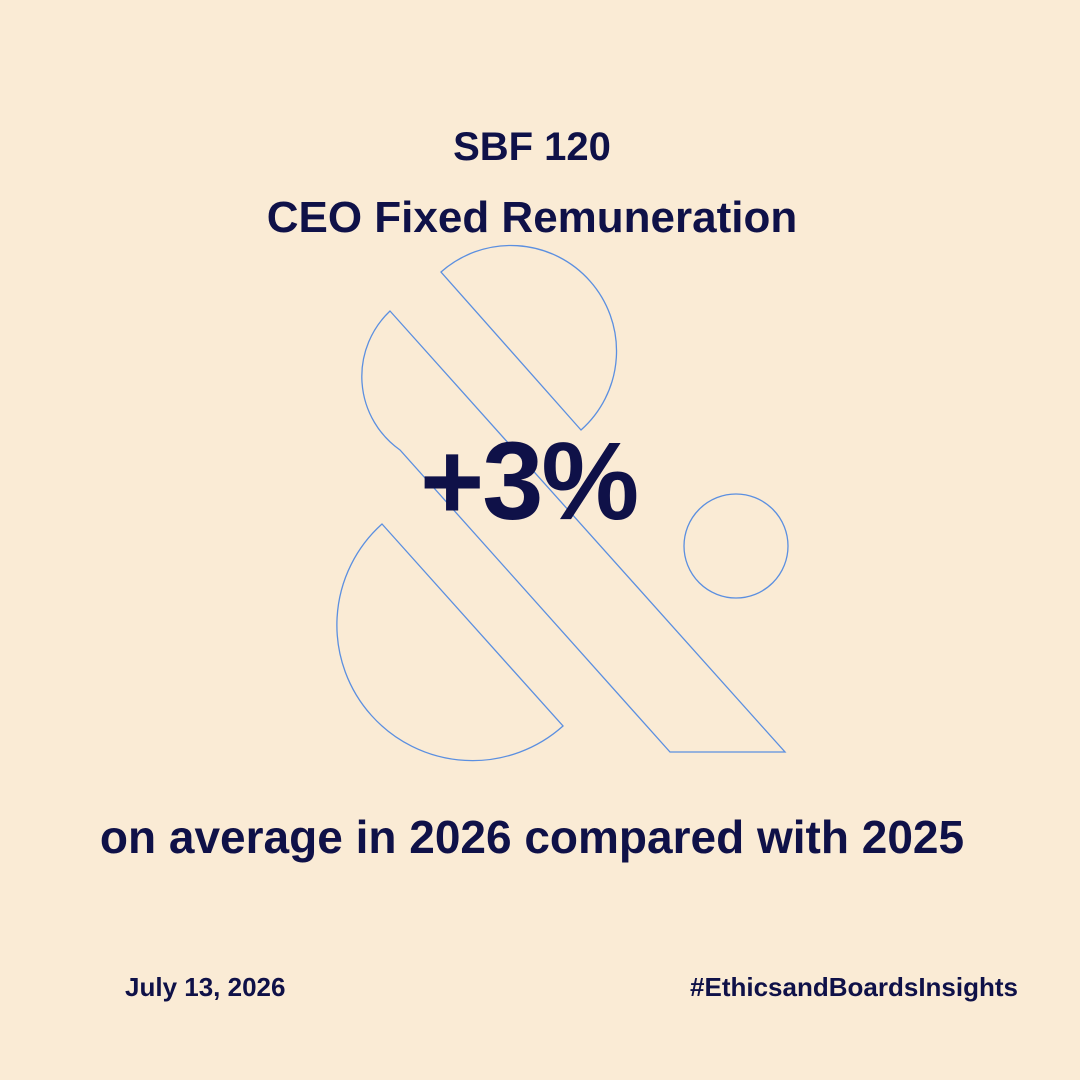  Describe the element at coordinates (854, 987) in the screenshot. I see `hashtag: #EthicsandBoardsInsights` at that location.